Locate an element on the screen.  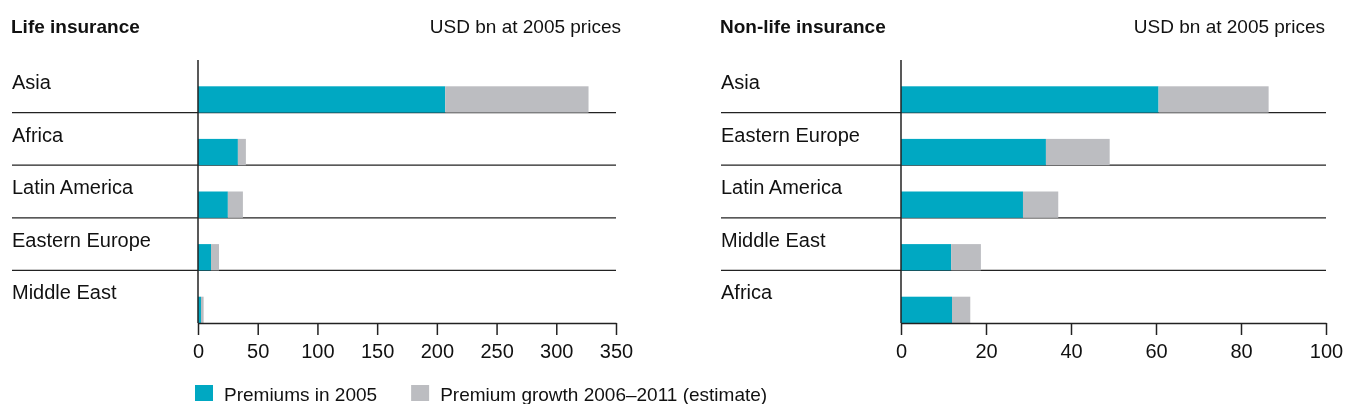
x-tick-label: 300 is located at coordinates (557, 351).